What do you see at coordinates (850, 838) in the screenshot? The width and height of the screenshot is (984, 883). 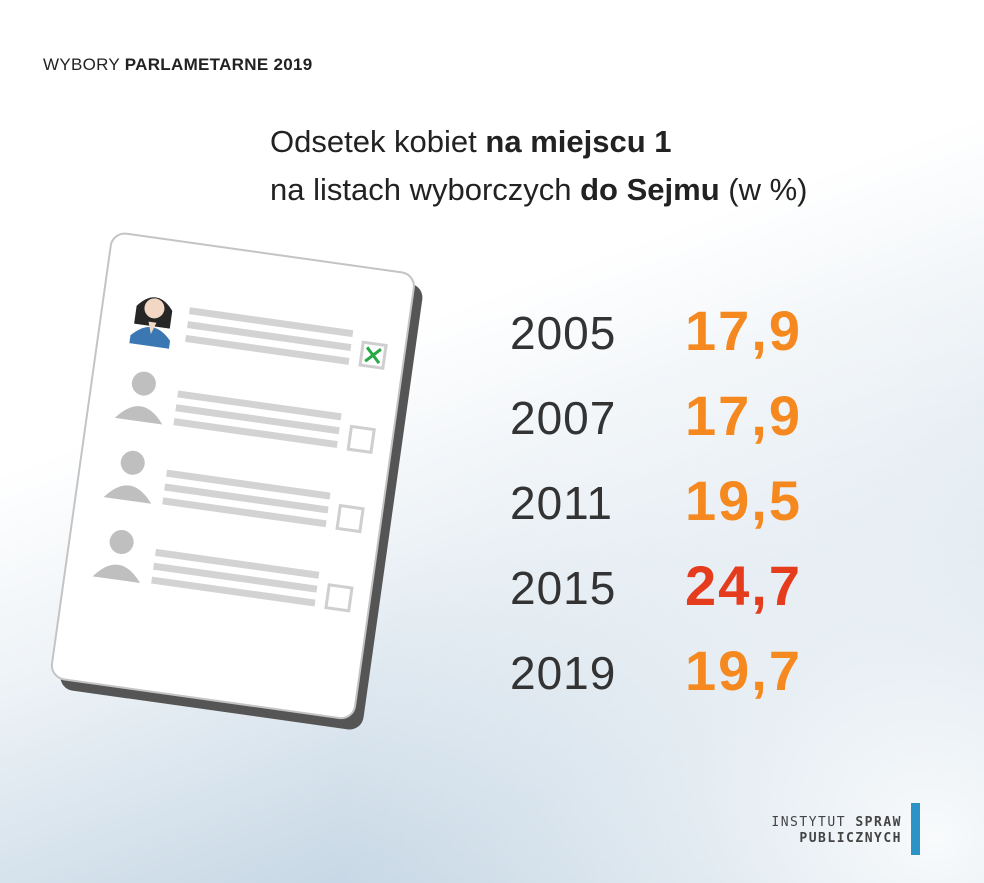 I see `logo-line-2: PUBLICZNYCH` at bounding box center [850, 838].